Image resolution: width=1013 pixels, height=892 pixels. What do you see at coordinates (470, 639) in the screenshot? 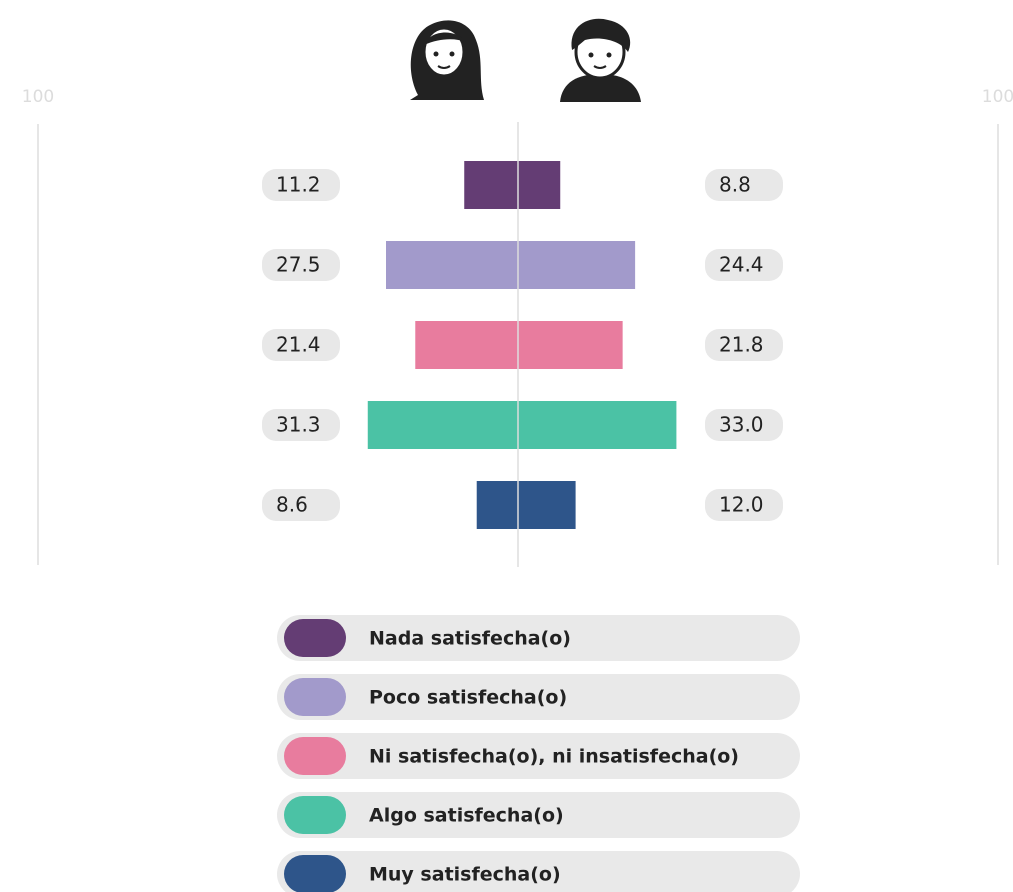
I see `legend-label: Nada satisfecha(o)` at bounding box center [470, 639].